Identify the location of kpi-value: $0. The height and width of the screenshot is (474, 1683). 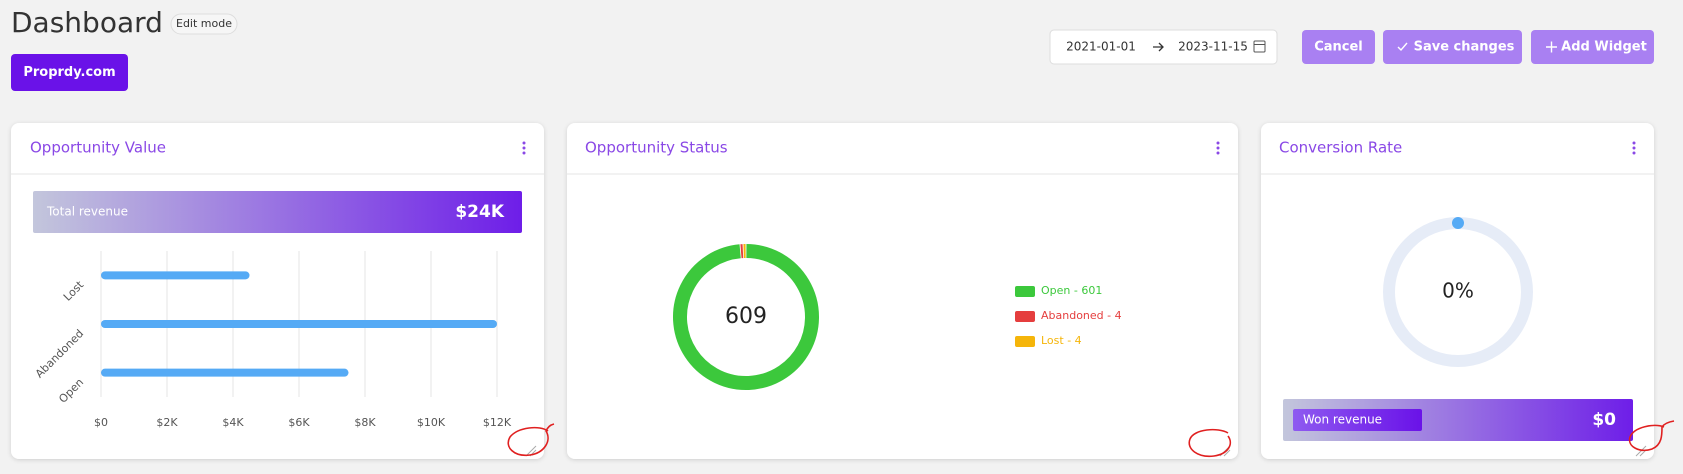
(1604, 420).